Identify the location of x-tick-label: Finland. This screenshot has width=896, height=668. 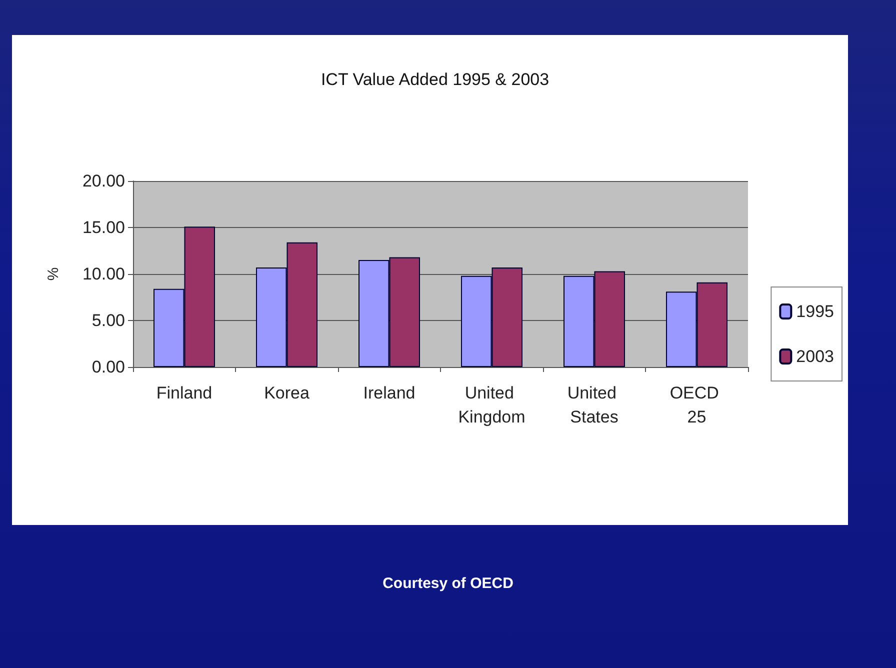
(184, 393).